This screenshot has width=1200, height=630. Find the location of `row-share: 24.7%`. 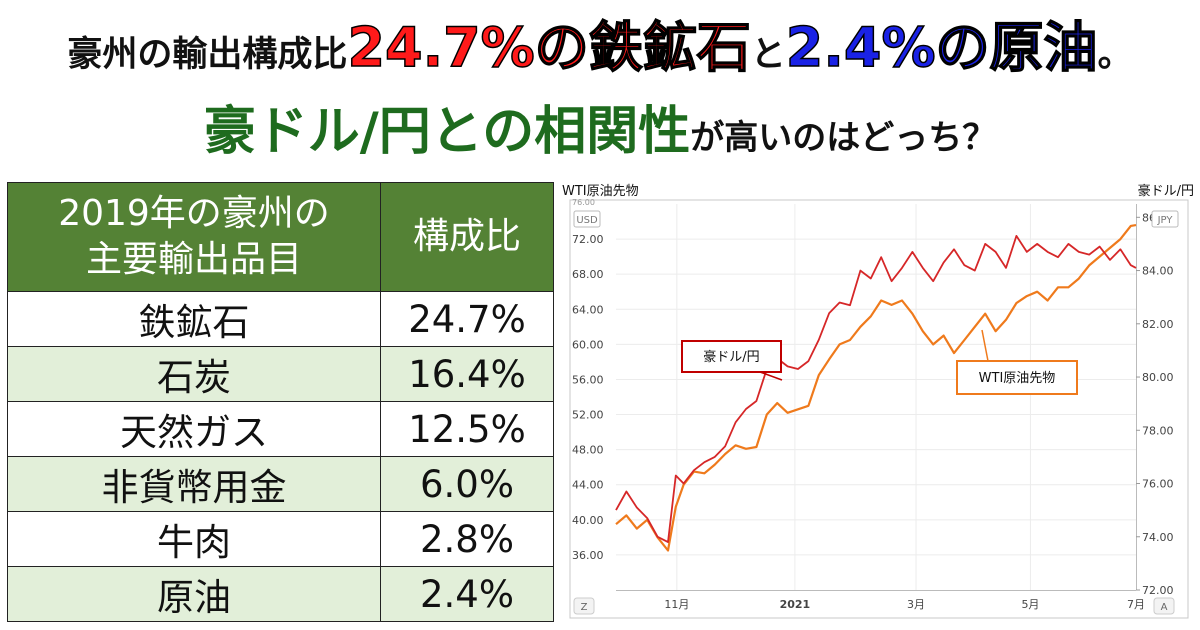

row-share: 24.7% is located at coordinates (467, 319).